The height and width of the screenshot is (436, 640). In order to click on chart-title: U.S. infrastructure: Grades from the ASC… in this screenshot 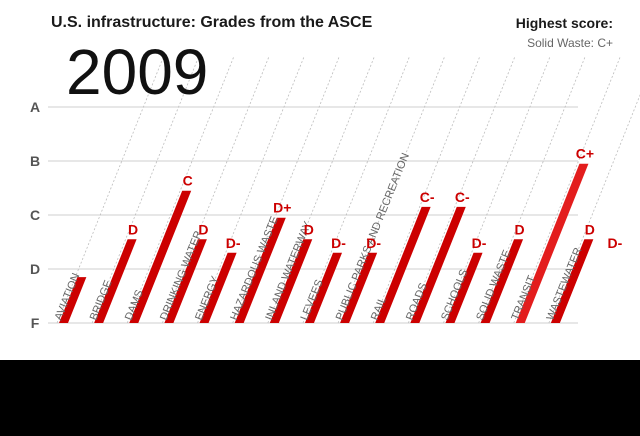, I will do `click(212, 22)`.